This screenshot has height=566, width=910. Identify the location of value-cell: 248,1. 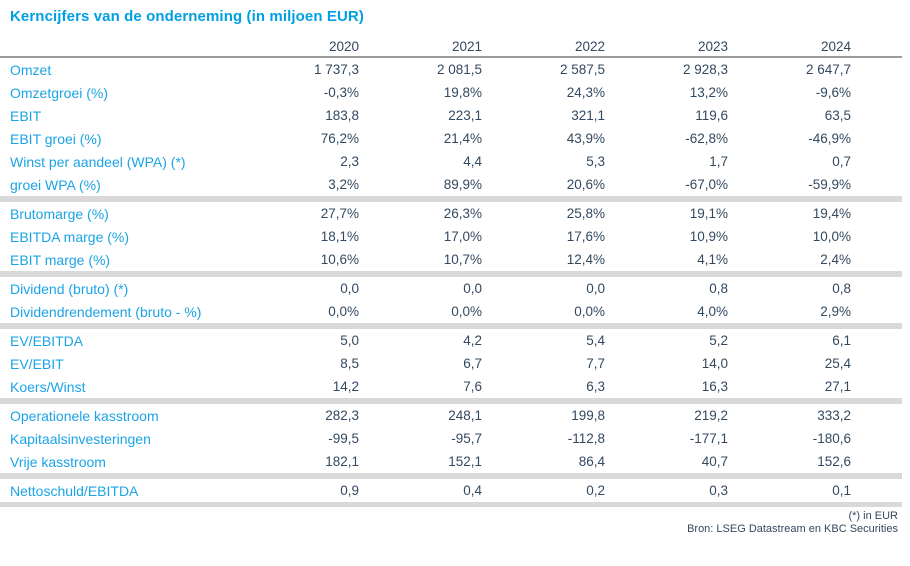
(465, 415).